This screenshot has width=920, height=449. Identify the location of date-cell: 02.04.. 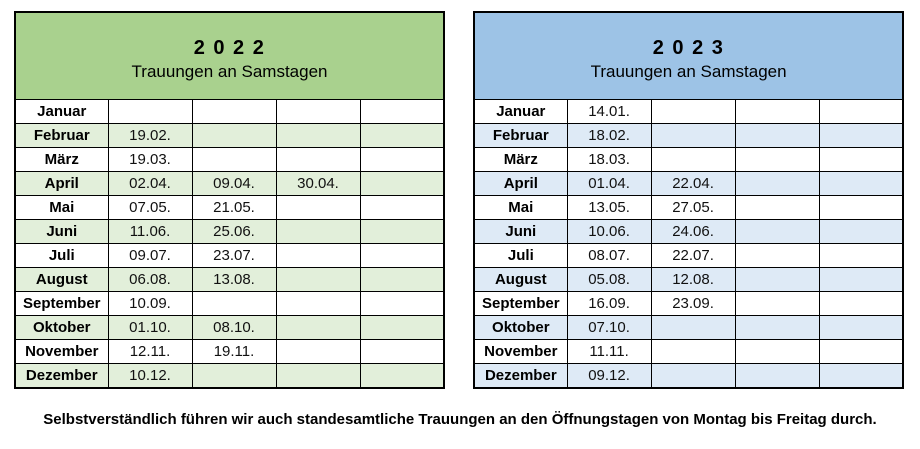
(150, 183).